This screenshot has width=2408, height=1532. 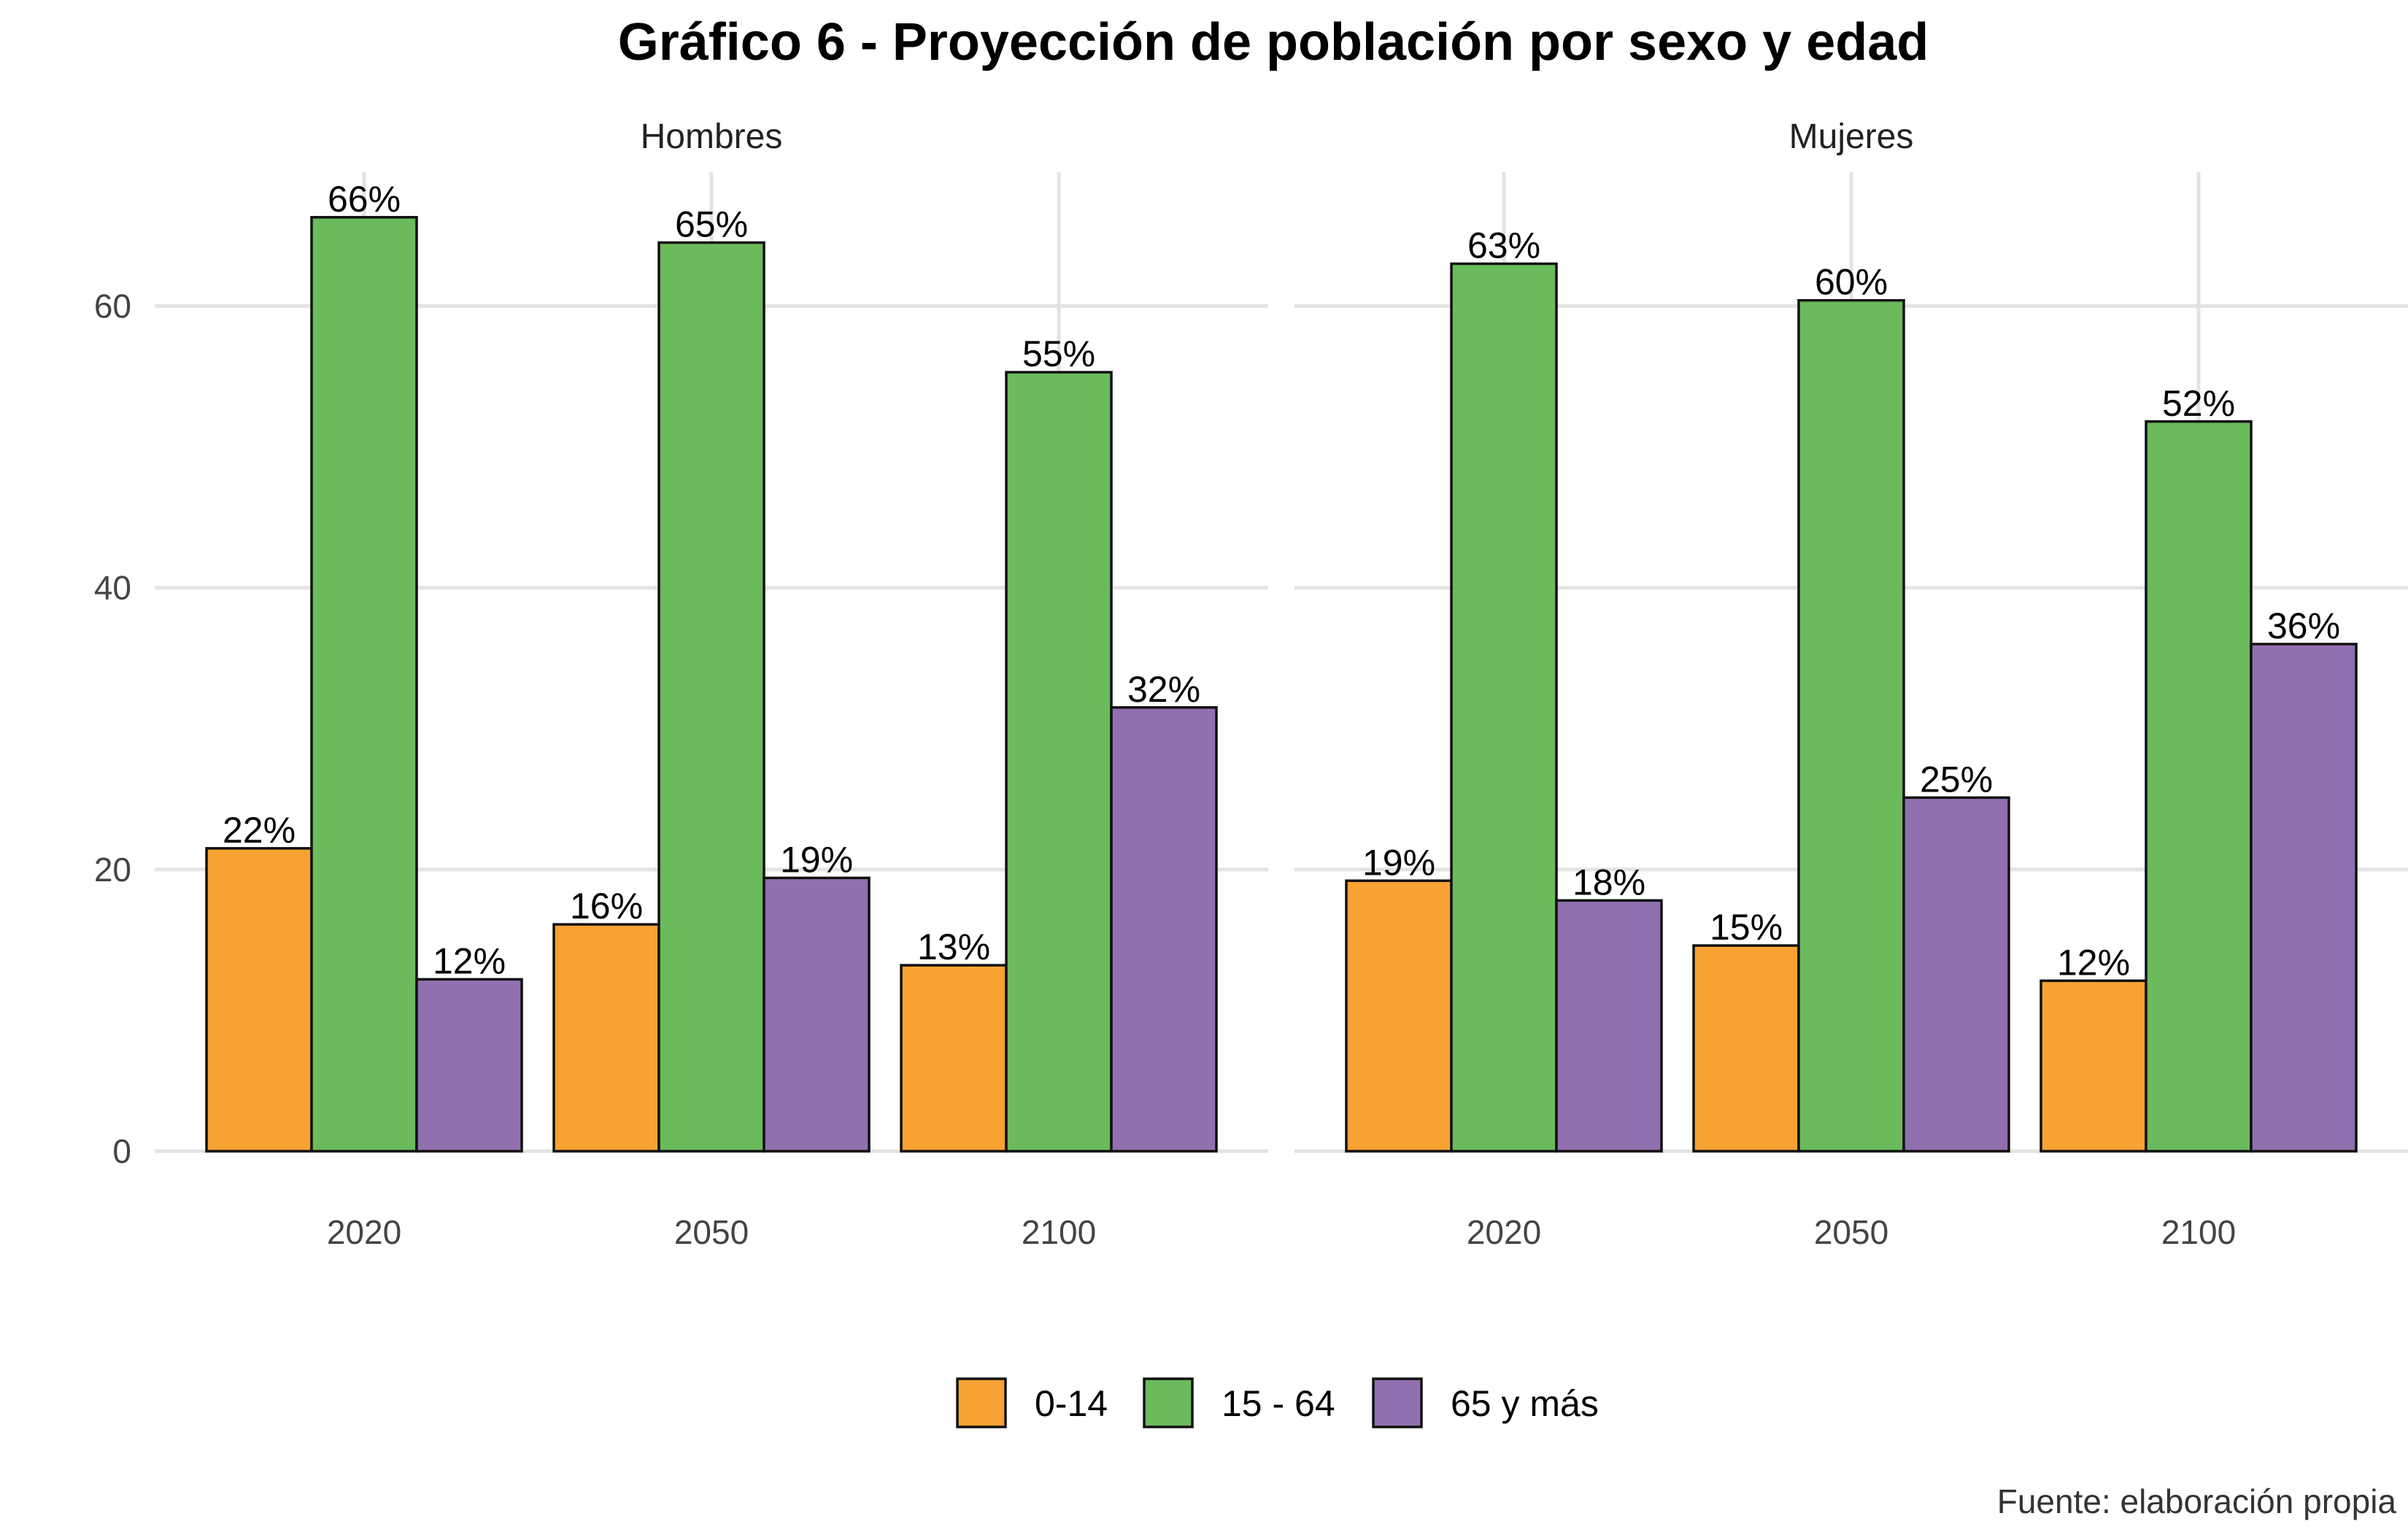 What do you see at coordinates (1746, 928) in the screenshot?
I see `data-label: 15%` at bounding box center [1746, 928].